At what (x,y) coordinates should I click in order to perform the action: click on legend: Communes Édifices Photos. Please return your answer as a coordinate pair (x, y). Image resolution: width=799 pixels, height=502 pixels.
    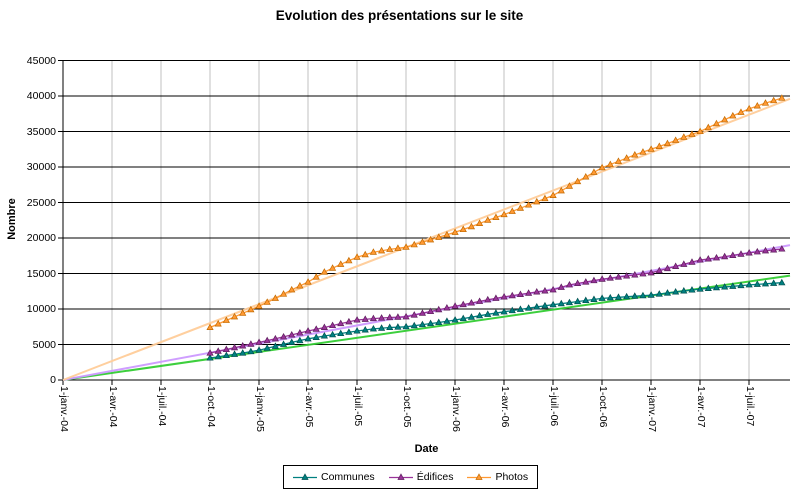
    Looking at the image, I should click on (411, 477).